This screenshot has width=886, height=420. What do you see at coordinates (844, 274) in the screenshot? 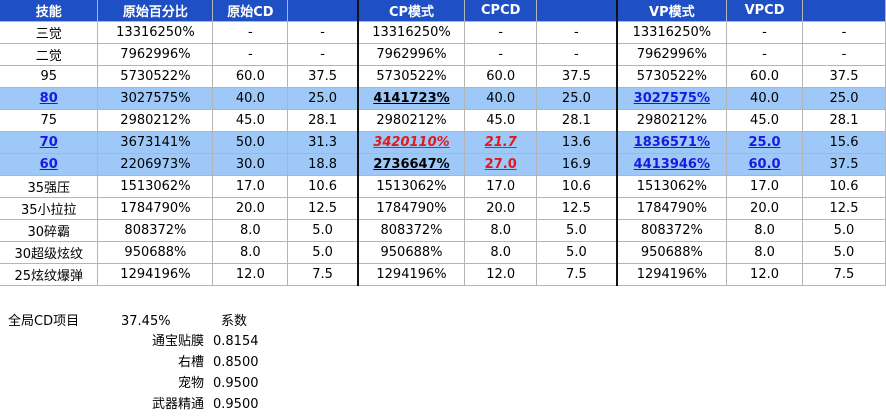
I see `vp-cd-reduced: 7.5` at bounding box center [844, 274].